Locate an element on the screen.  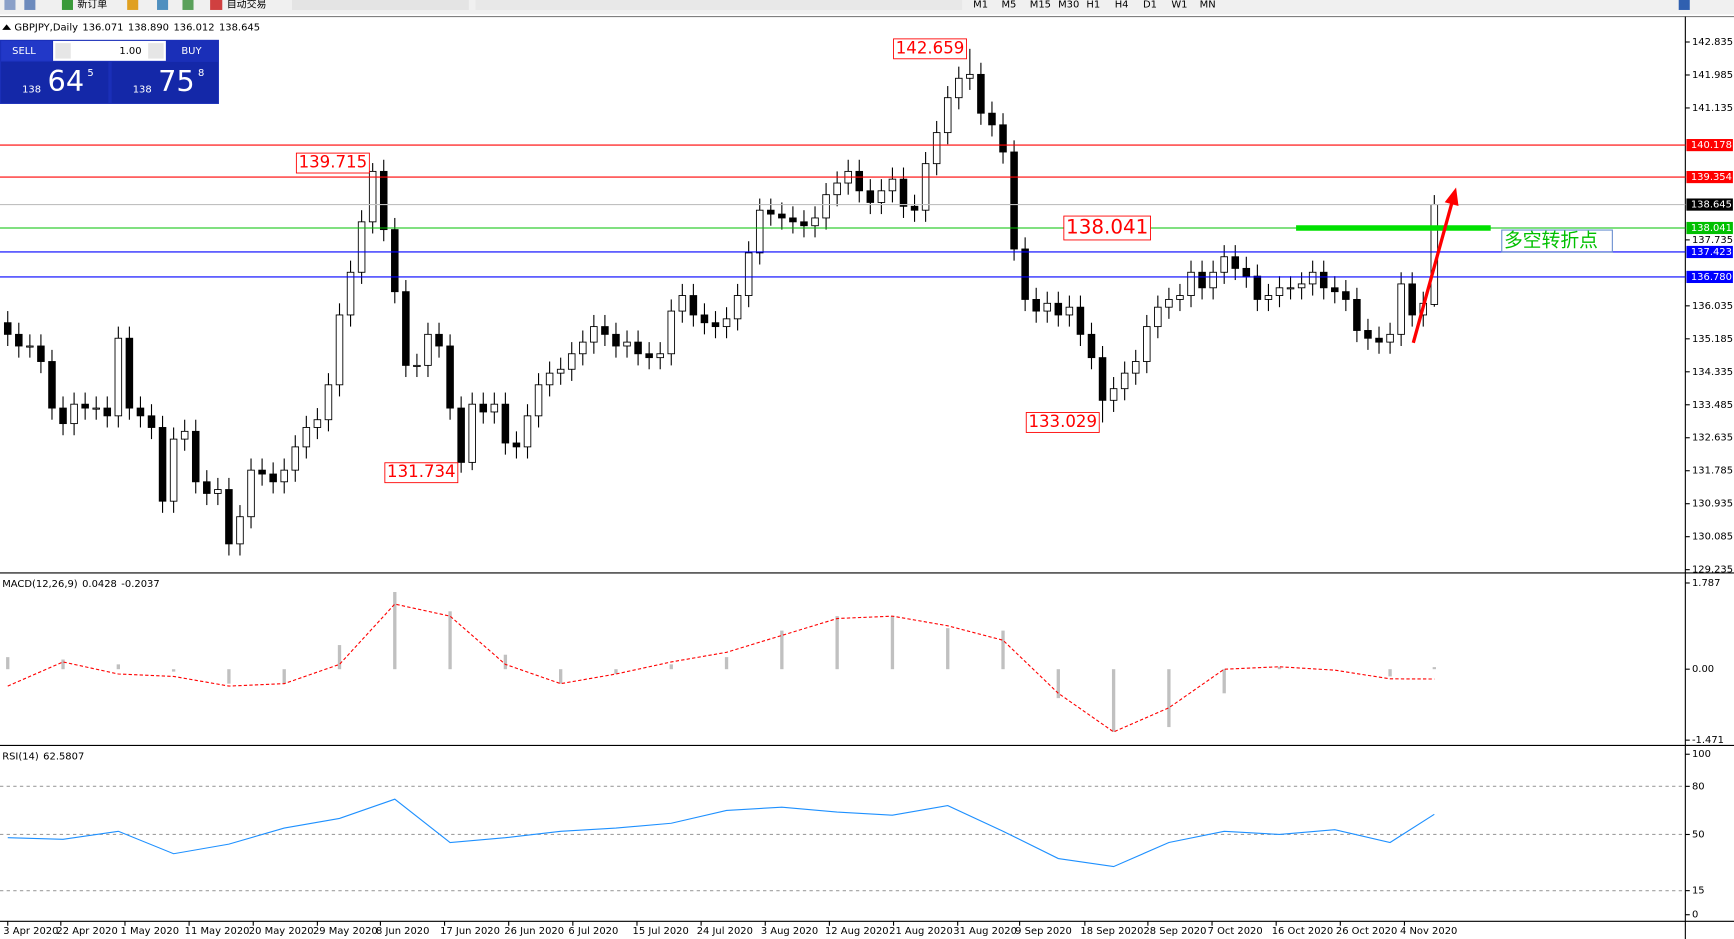
auto-trading-button: 自动交易 is located at coordinates (247, 5).